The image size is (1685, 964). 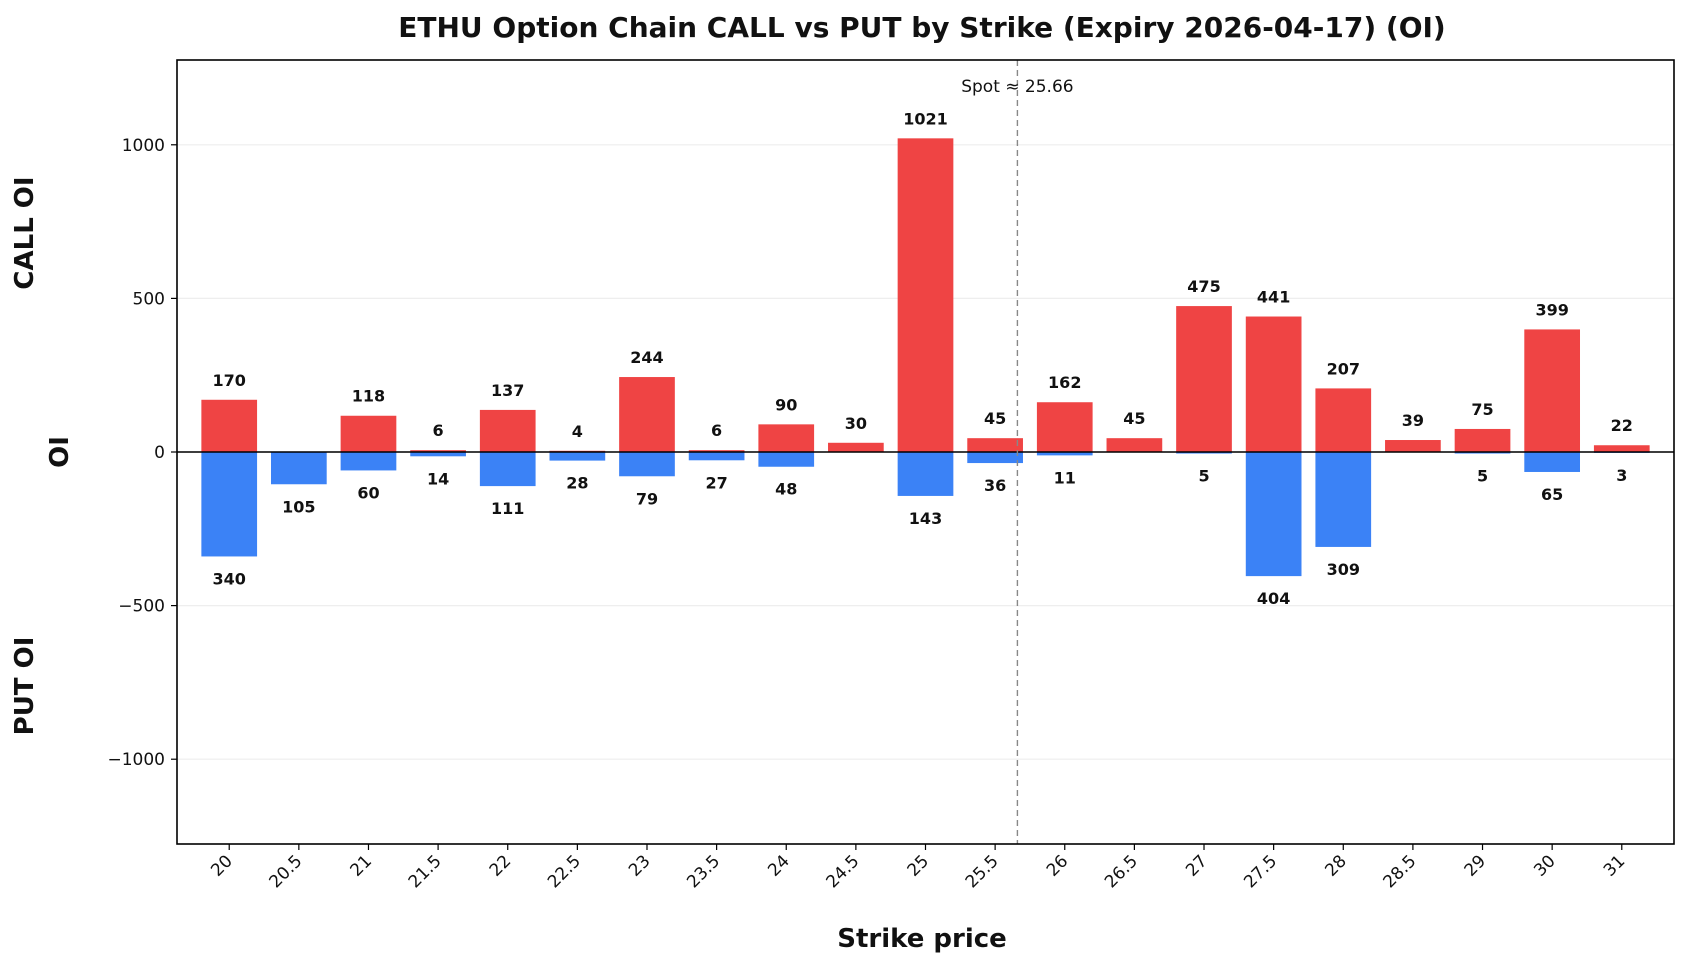 What do you see at coordinates (500, 865) in the screenshot?
I see `x-tick-label: 22` at bounding box center [500, 865].